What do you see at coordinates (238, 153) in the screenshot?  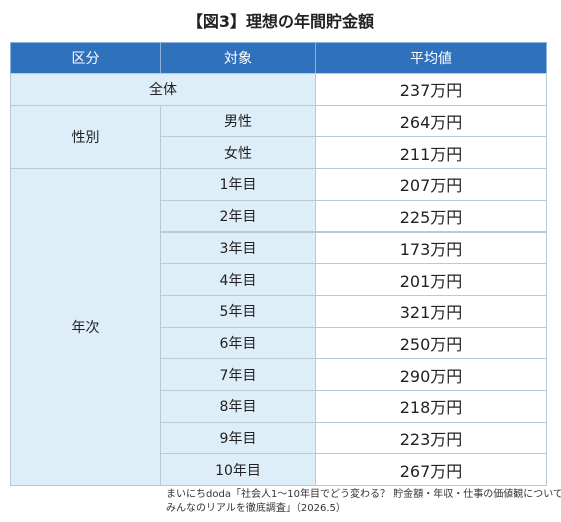 I see `row-label: 女性` at bounding box center [238, 153].